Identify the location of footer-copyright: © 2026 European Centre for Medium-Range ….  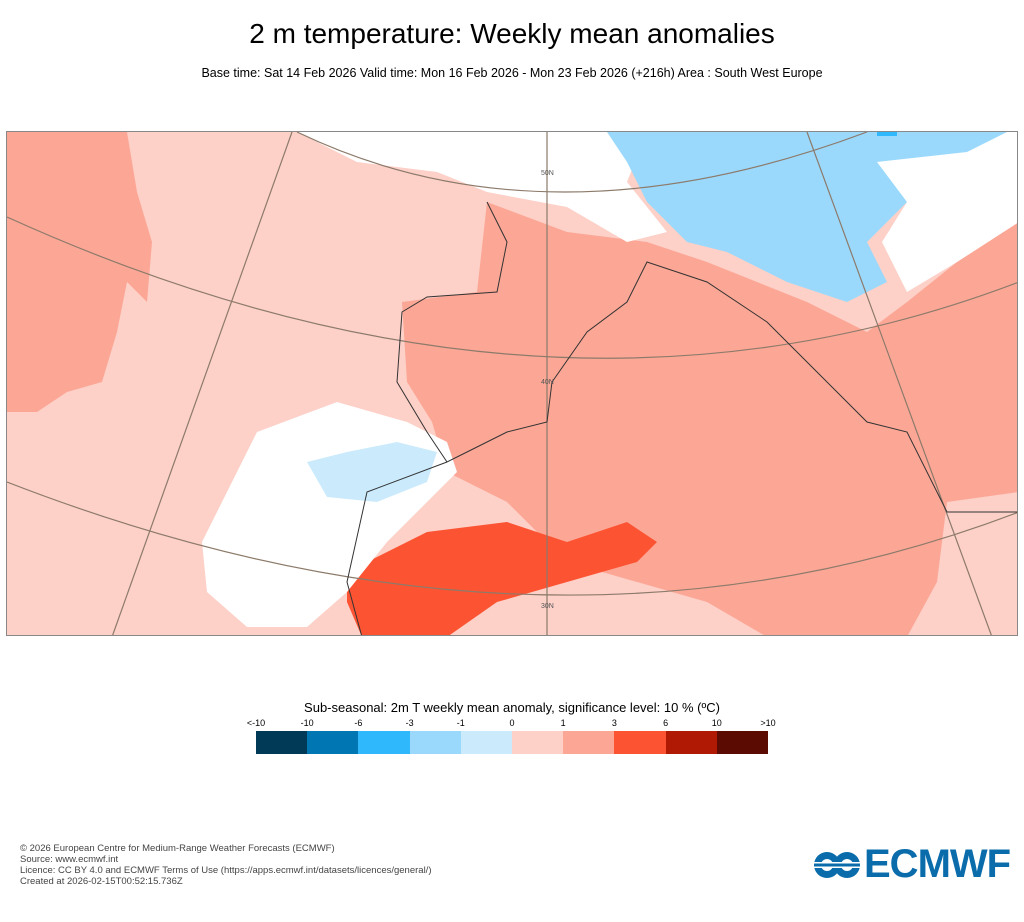
(177, 848).